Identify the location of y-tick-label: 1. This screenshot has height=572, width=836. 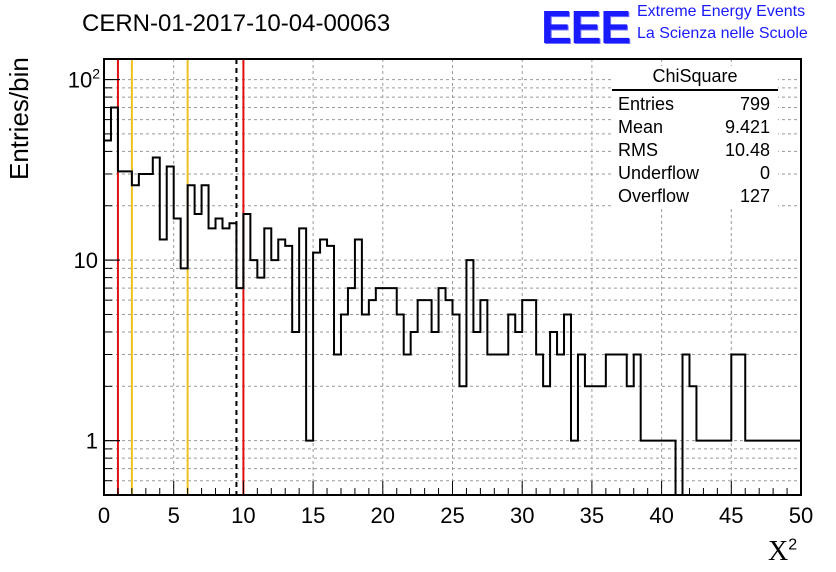
(92, 441).